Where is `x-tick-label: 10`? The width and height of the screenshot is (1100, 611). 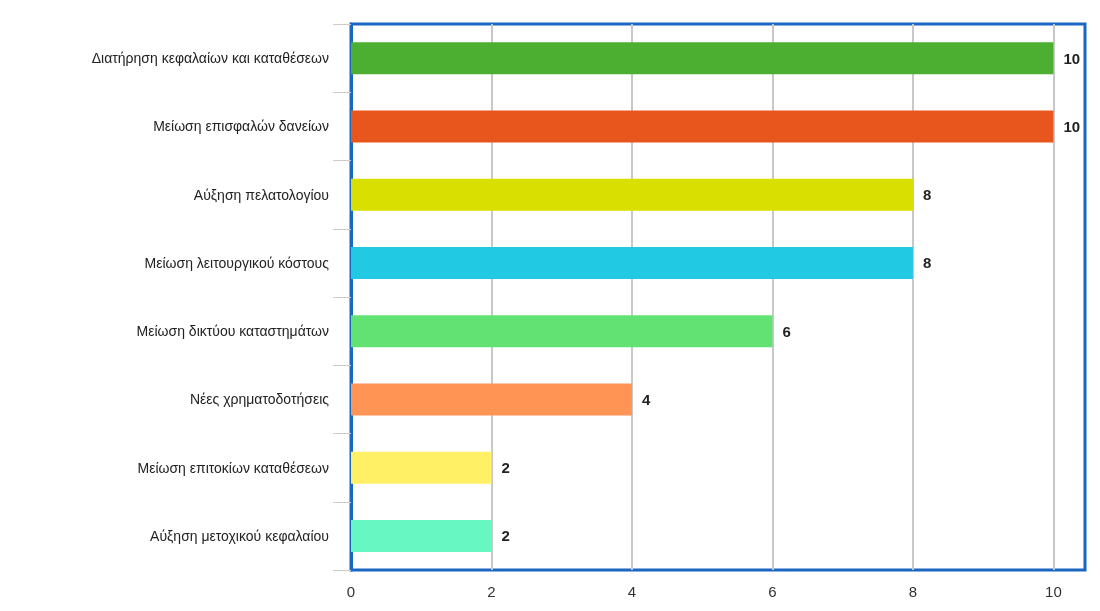
x-tick-label: 10 is located at coordinates (1053, 591).